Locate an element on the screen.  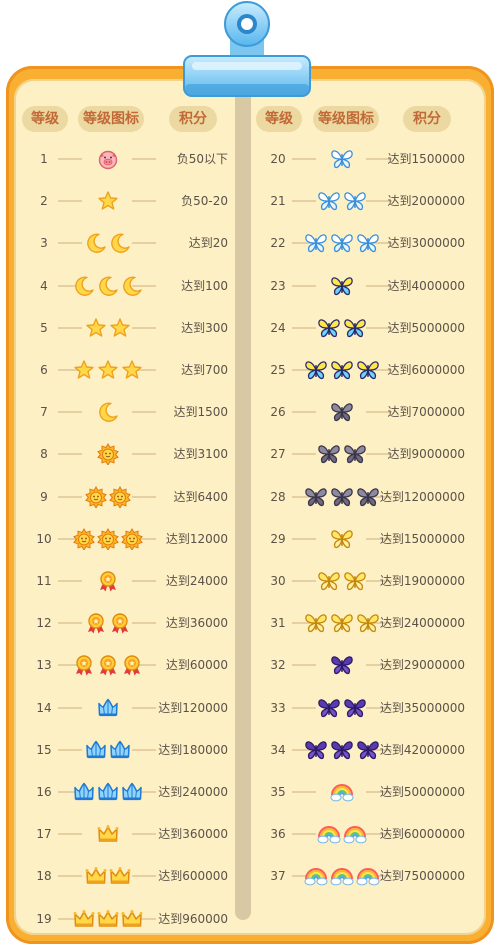
level-row: 36 达到60000000 is located at coordinates (250, 834).